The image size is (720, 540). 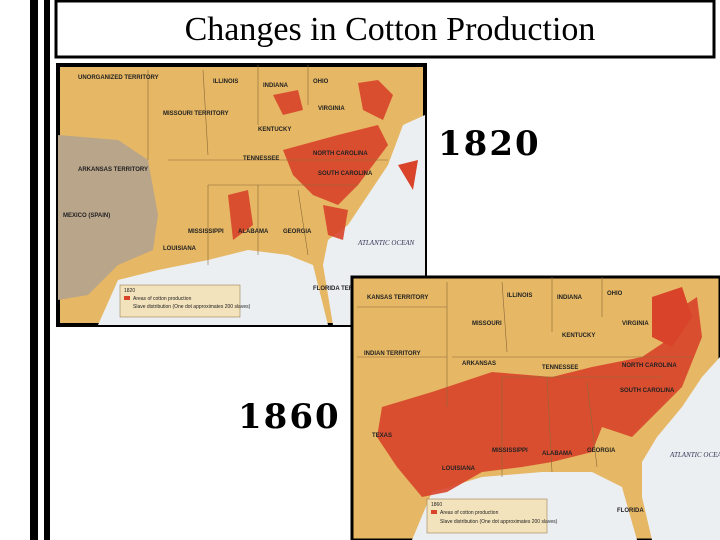 I want to click on map-label: FLORIDA, so click(x=630, y=511).